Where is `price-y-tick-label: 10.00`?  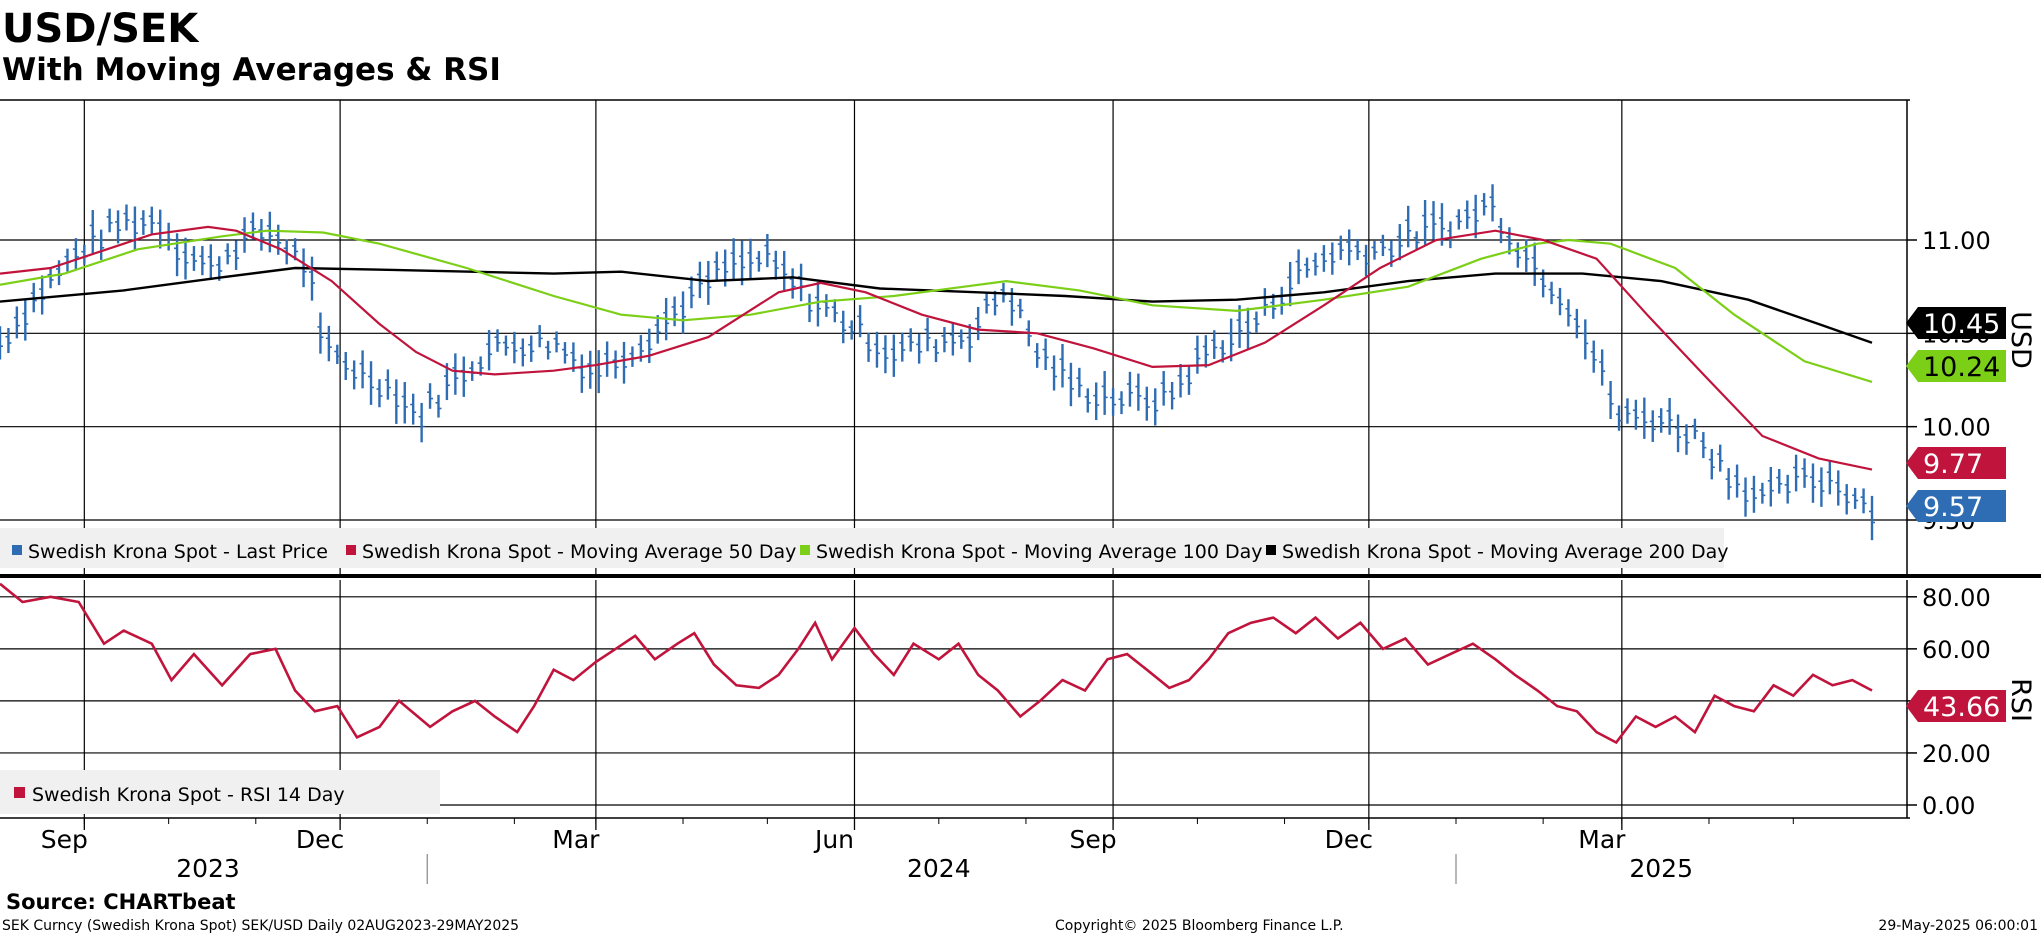 price-y-tick-label: 10.00 is located at coordinates (1956, 428).